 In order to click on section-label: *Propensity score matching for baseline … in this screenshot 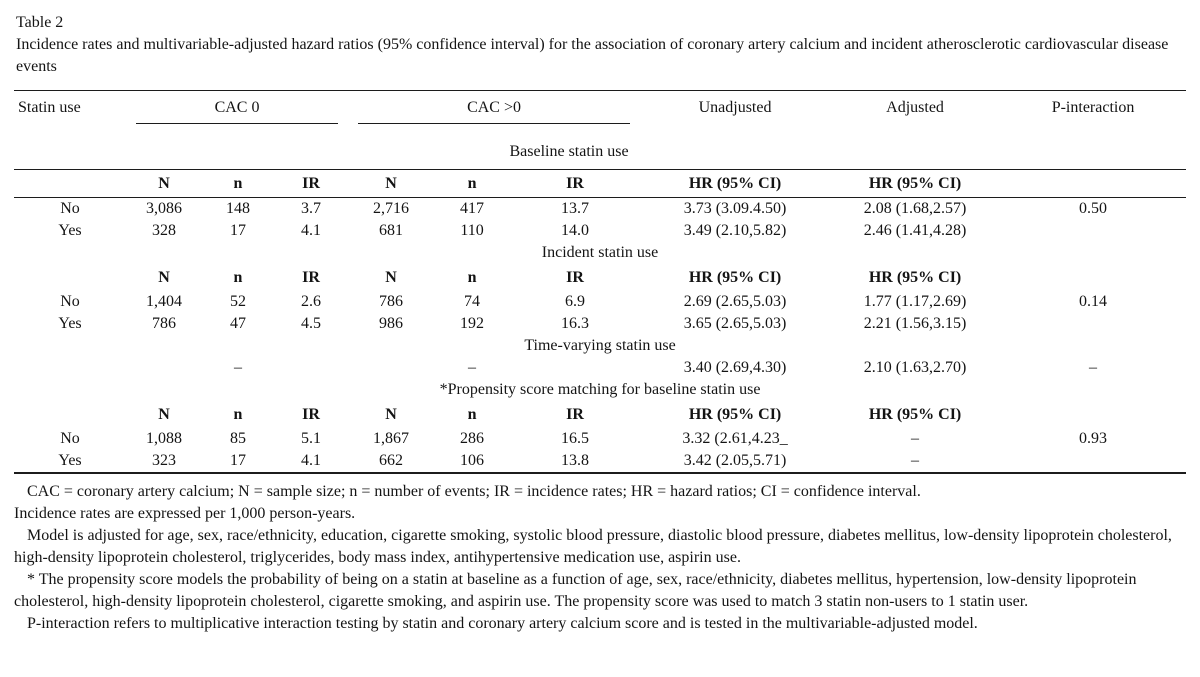, I will do `click(600, 389)`.